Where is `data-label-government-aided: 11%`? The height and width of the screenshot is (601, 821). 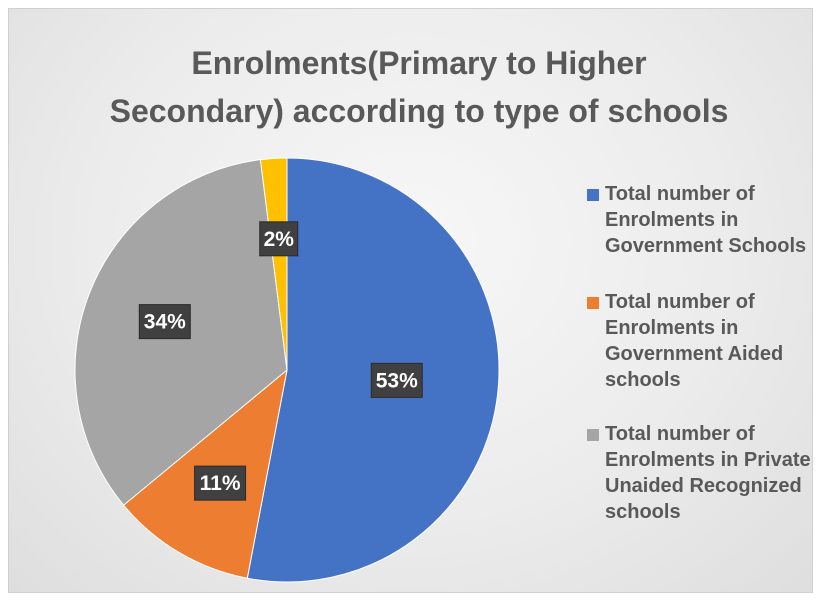 data-label-government-aided: 11% is located at coordinates (220, 483).